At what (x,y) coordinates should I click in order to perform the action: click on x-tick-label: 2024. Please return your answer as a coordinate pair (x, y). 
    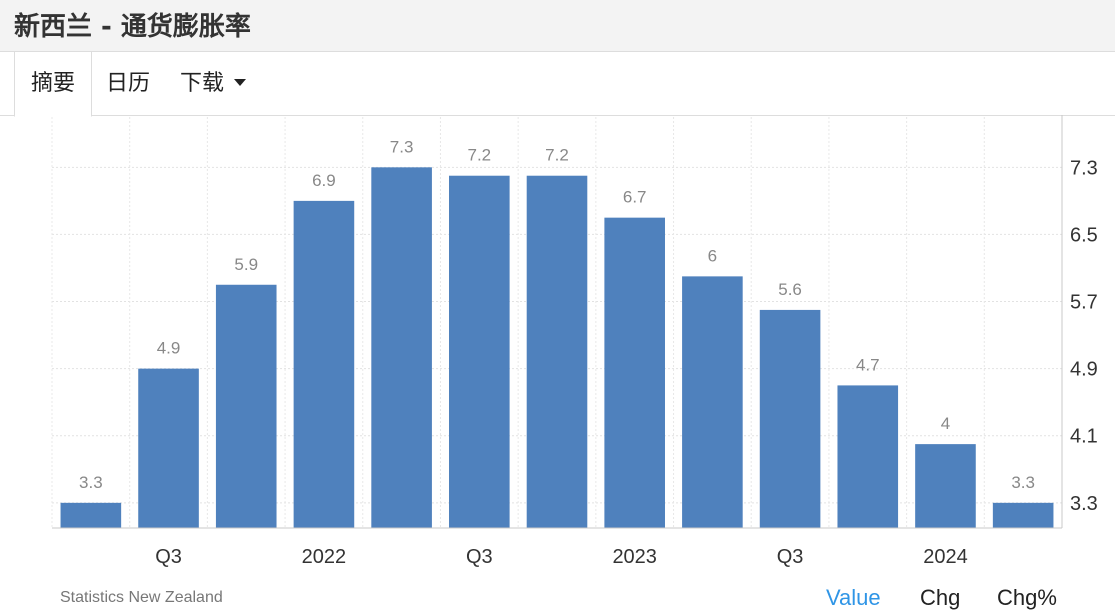
    Looking at the image, I should click on (945, 557).